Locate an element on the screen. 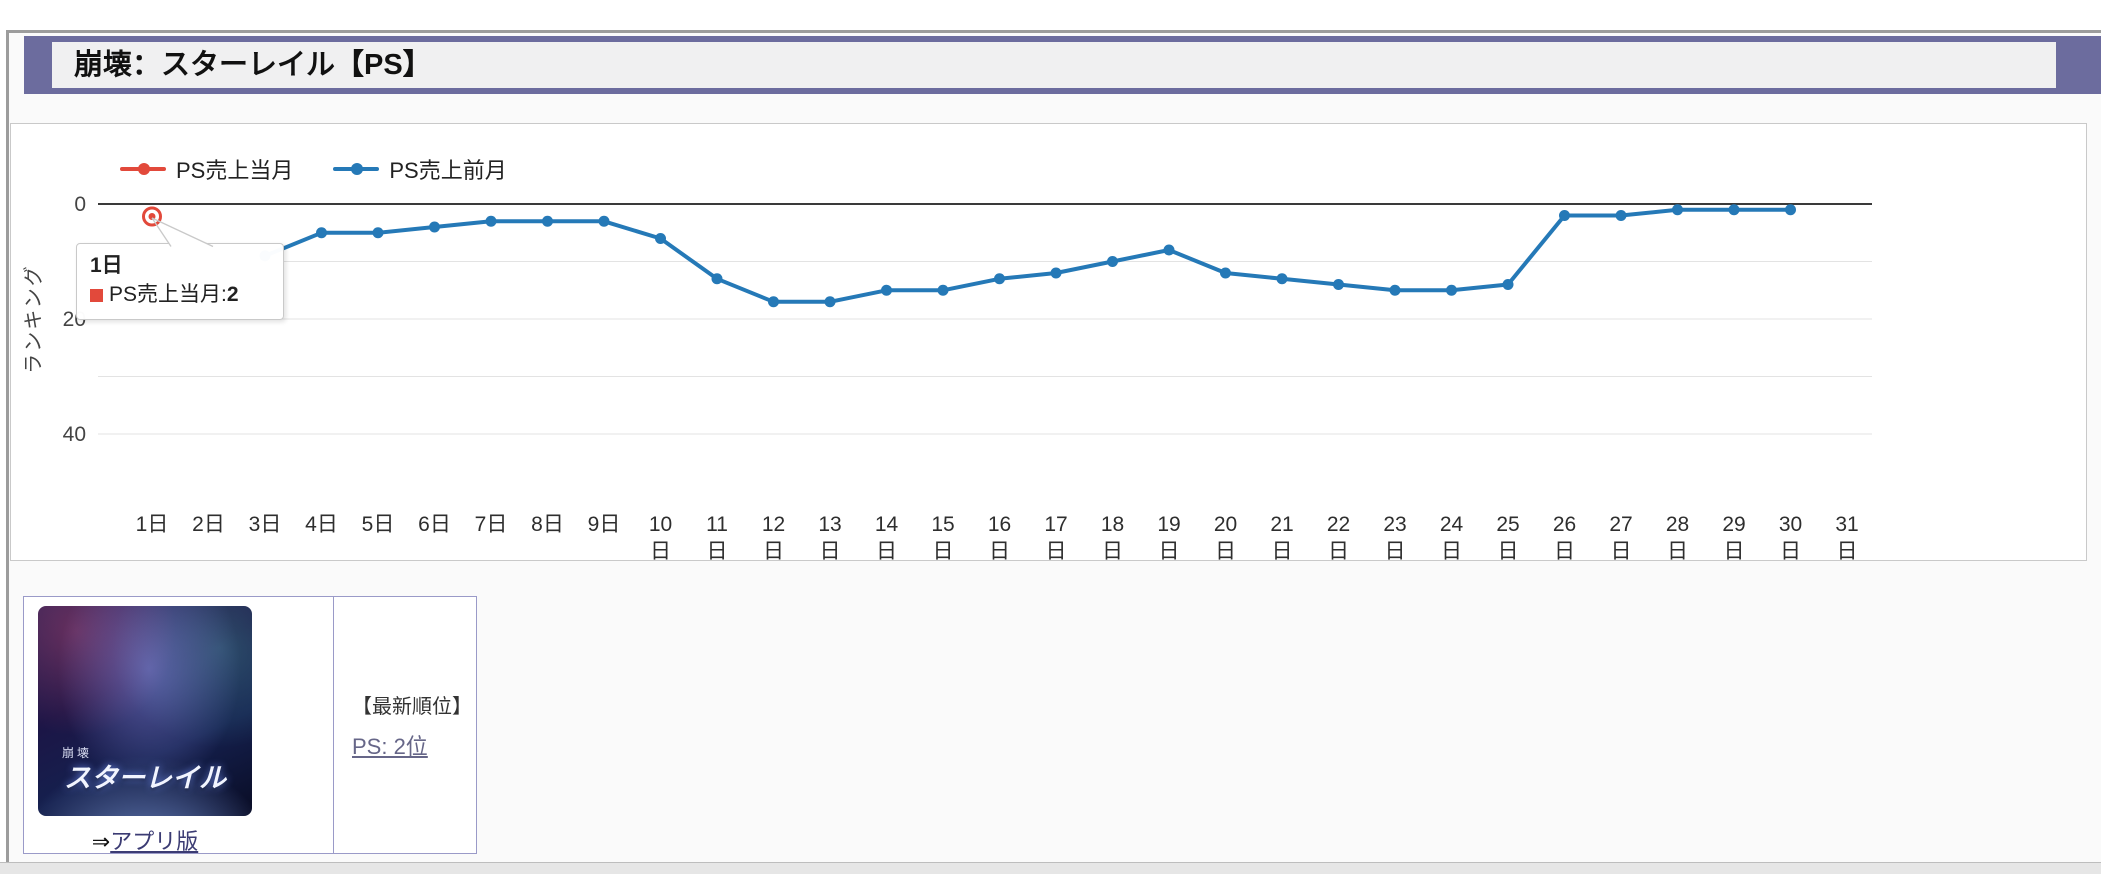  game-info-card: 崩壊 スターレイル ⇒アプリ版 【最新順位】 PS: 2位 is located at coordinates (250, 725).